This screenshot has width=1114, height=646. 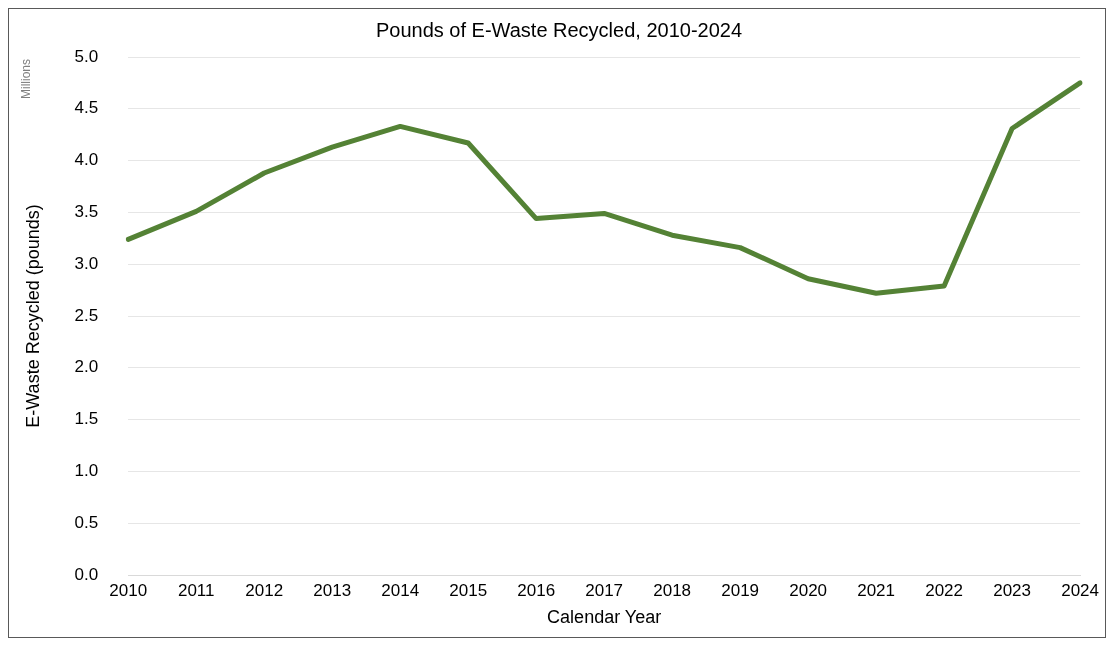 I want to click on x-tick-label: 2022, so click(x=944, y=590).